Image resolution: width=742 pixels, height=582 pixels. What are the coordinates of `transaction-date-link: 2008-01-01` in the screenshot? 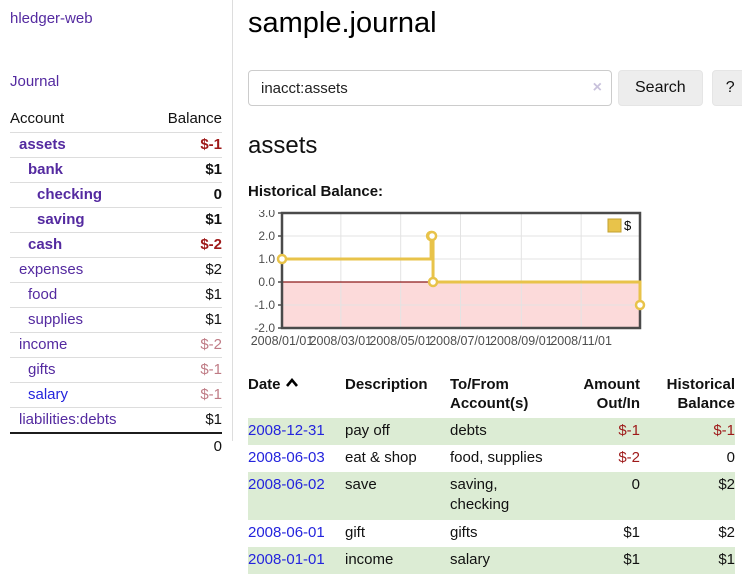 It's located at (286, 559).